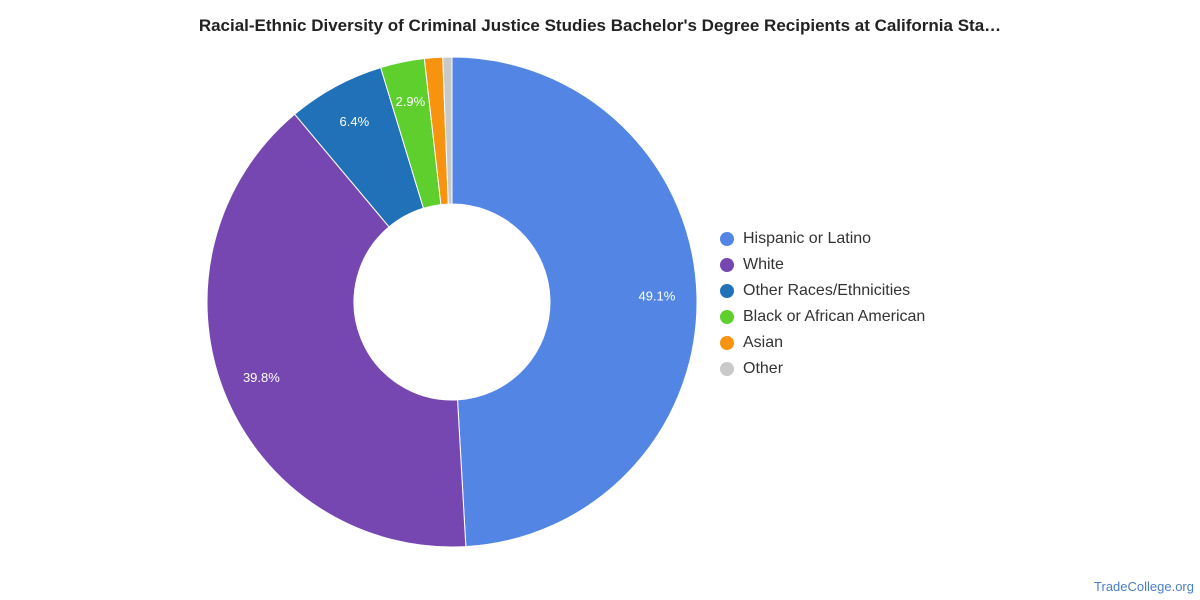  I want to click on data-label-white: 39.8%, so click(261, 377).